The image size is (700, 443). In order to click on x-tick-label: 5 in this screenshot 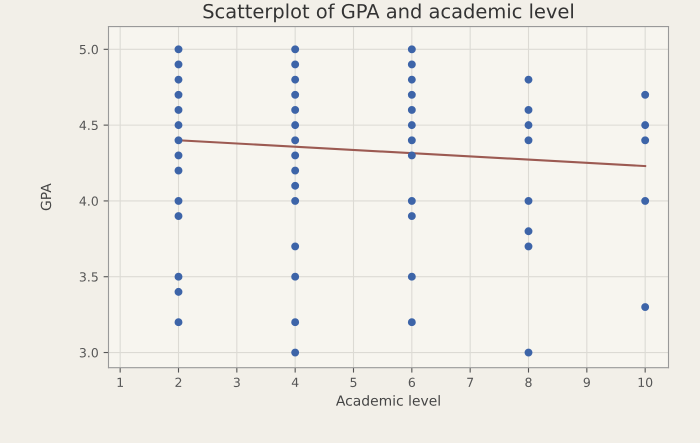, I will do `click(353, 383)`.